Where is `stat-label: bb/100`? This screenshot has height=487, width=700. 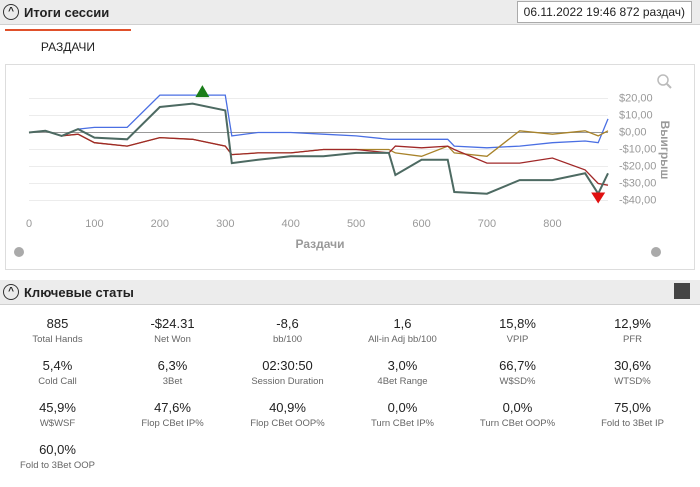 stat-label: bb/100 is located at coordinates (287, 339).